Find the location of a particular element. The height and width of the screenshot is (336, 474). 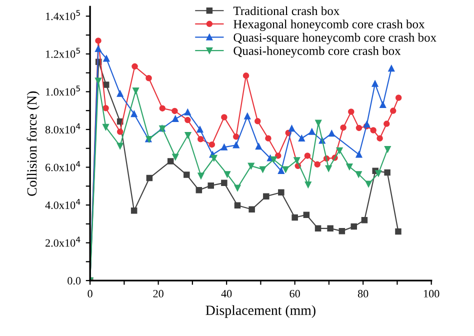

y-tick-label: 1.2x10$^{5}$ is located at coordinates (63, 53).